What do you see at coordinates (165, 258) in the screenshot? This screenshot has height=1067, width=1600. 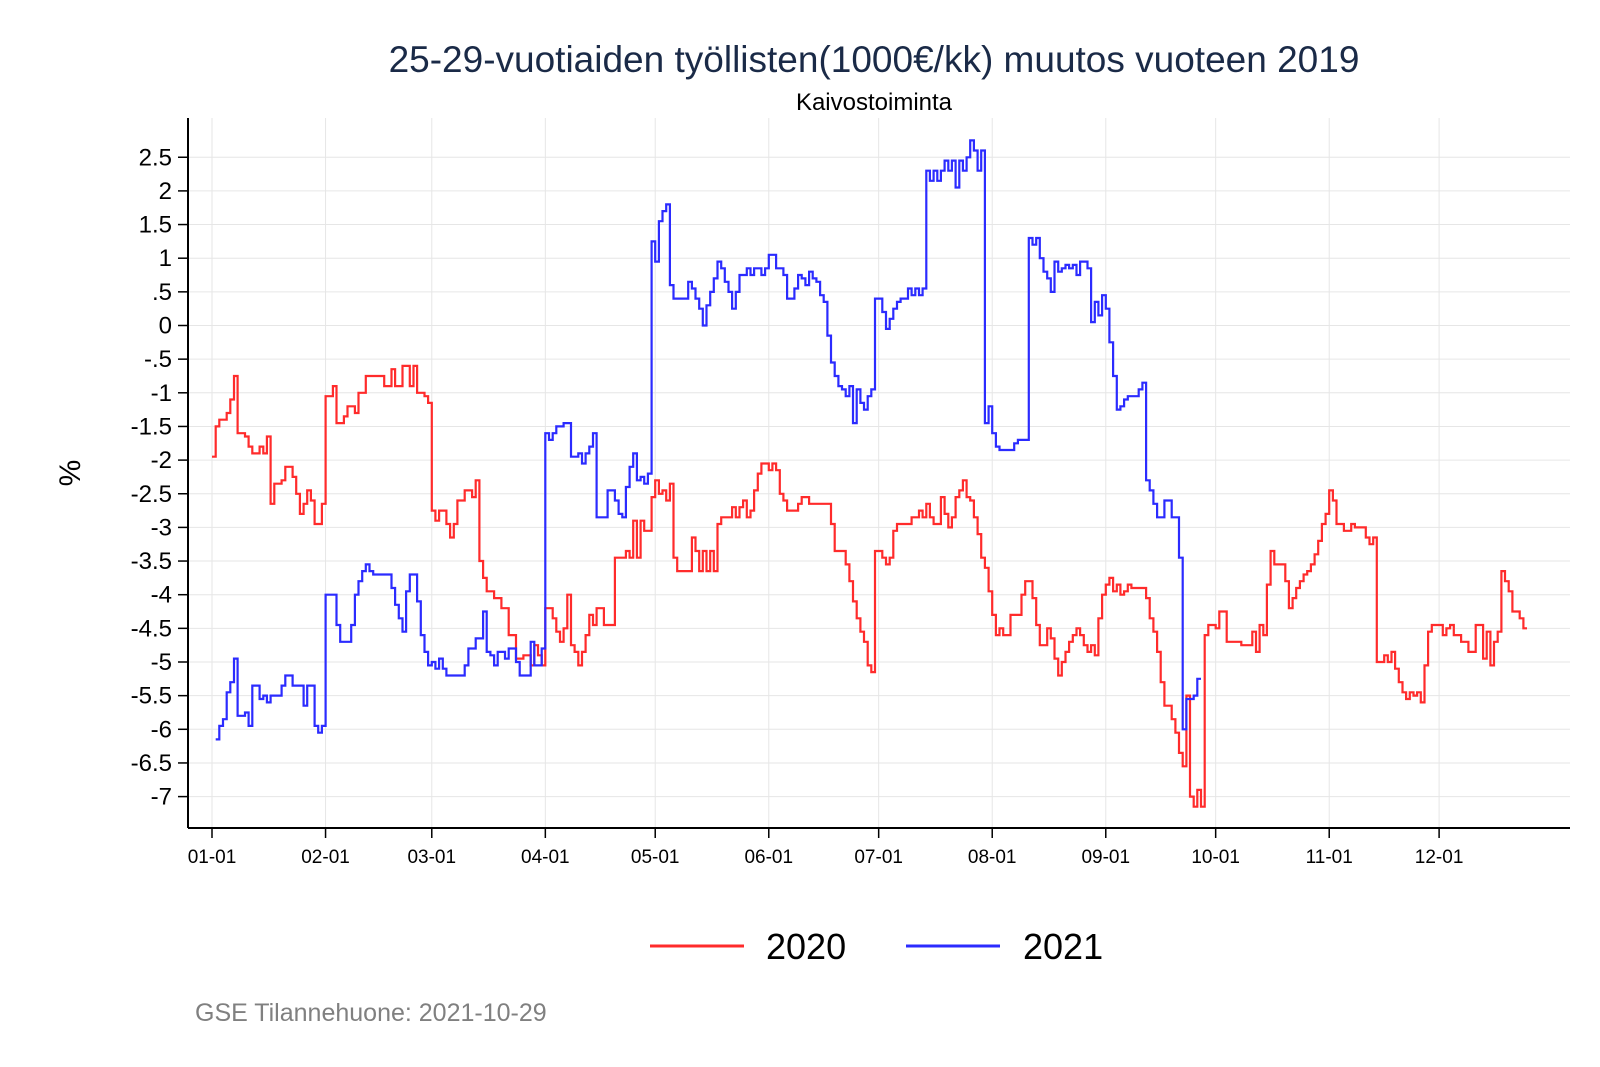 I see `y-tick-label: 1` at bounding box center [165, 258].